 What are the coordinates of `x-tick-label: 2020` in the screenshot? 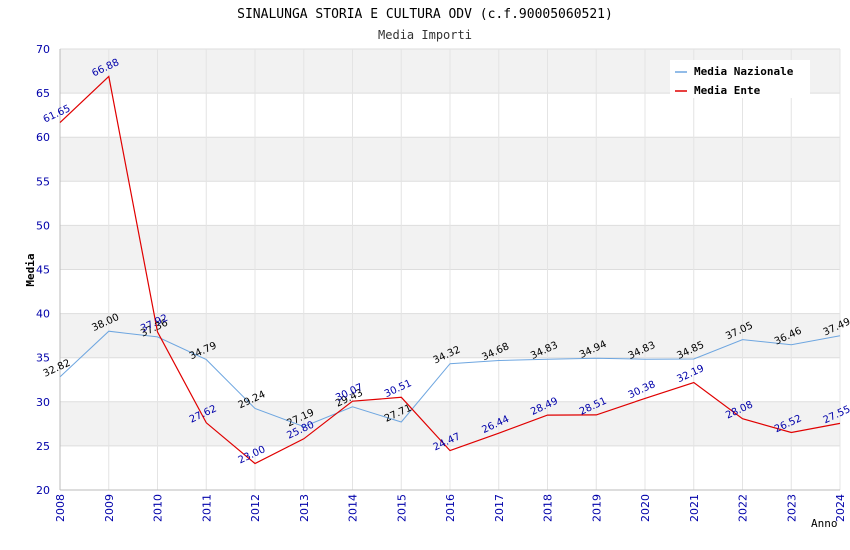 It's located at (645, 508).